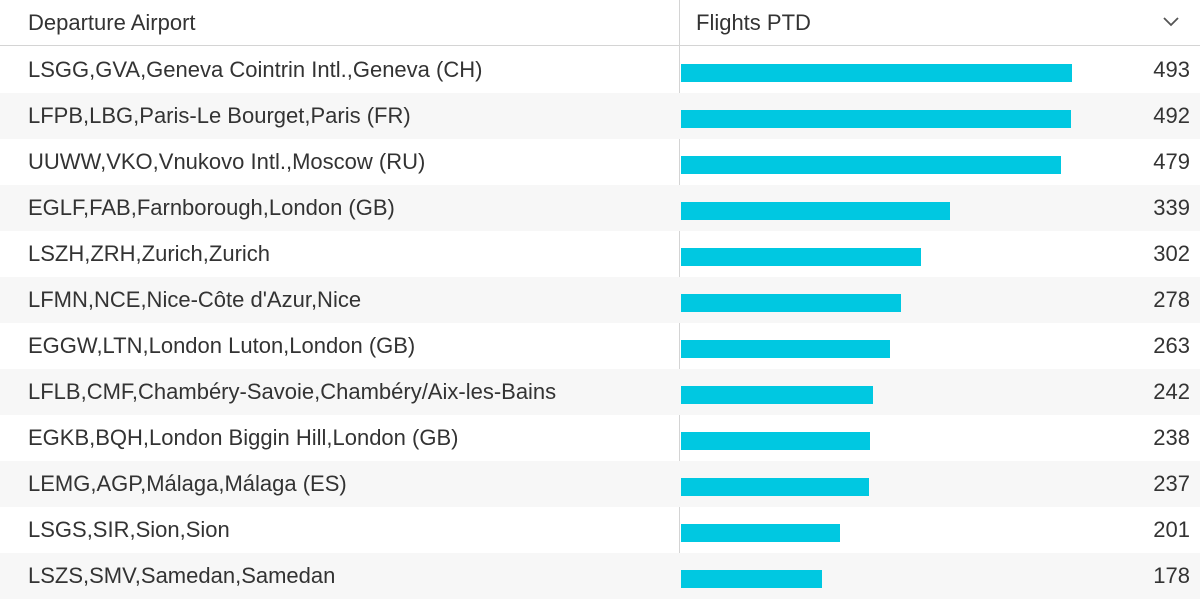 The width and height of the screenshot is (1200, 599). Describe the element at coordinates (600, 162) in the screenshot. I see `table-row: UUWW,VKO,Vnukovo Intl.,Moscow (RU) 479` at that location.